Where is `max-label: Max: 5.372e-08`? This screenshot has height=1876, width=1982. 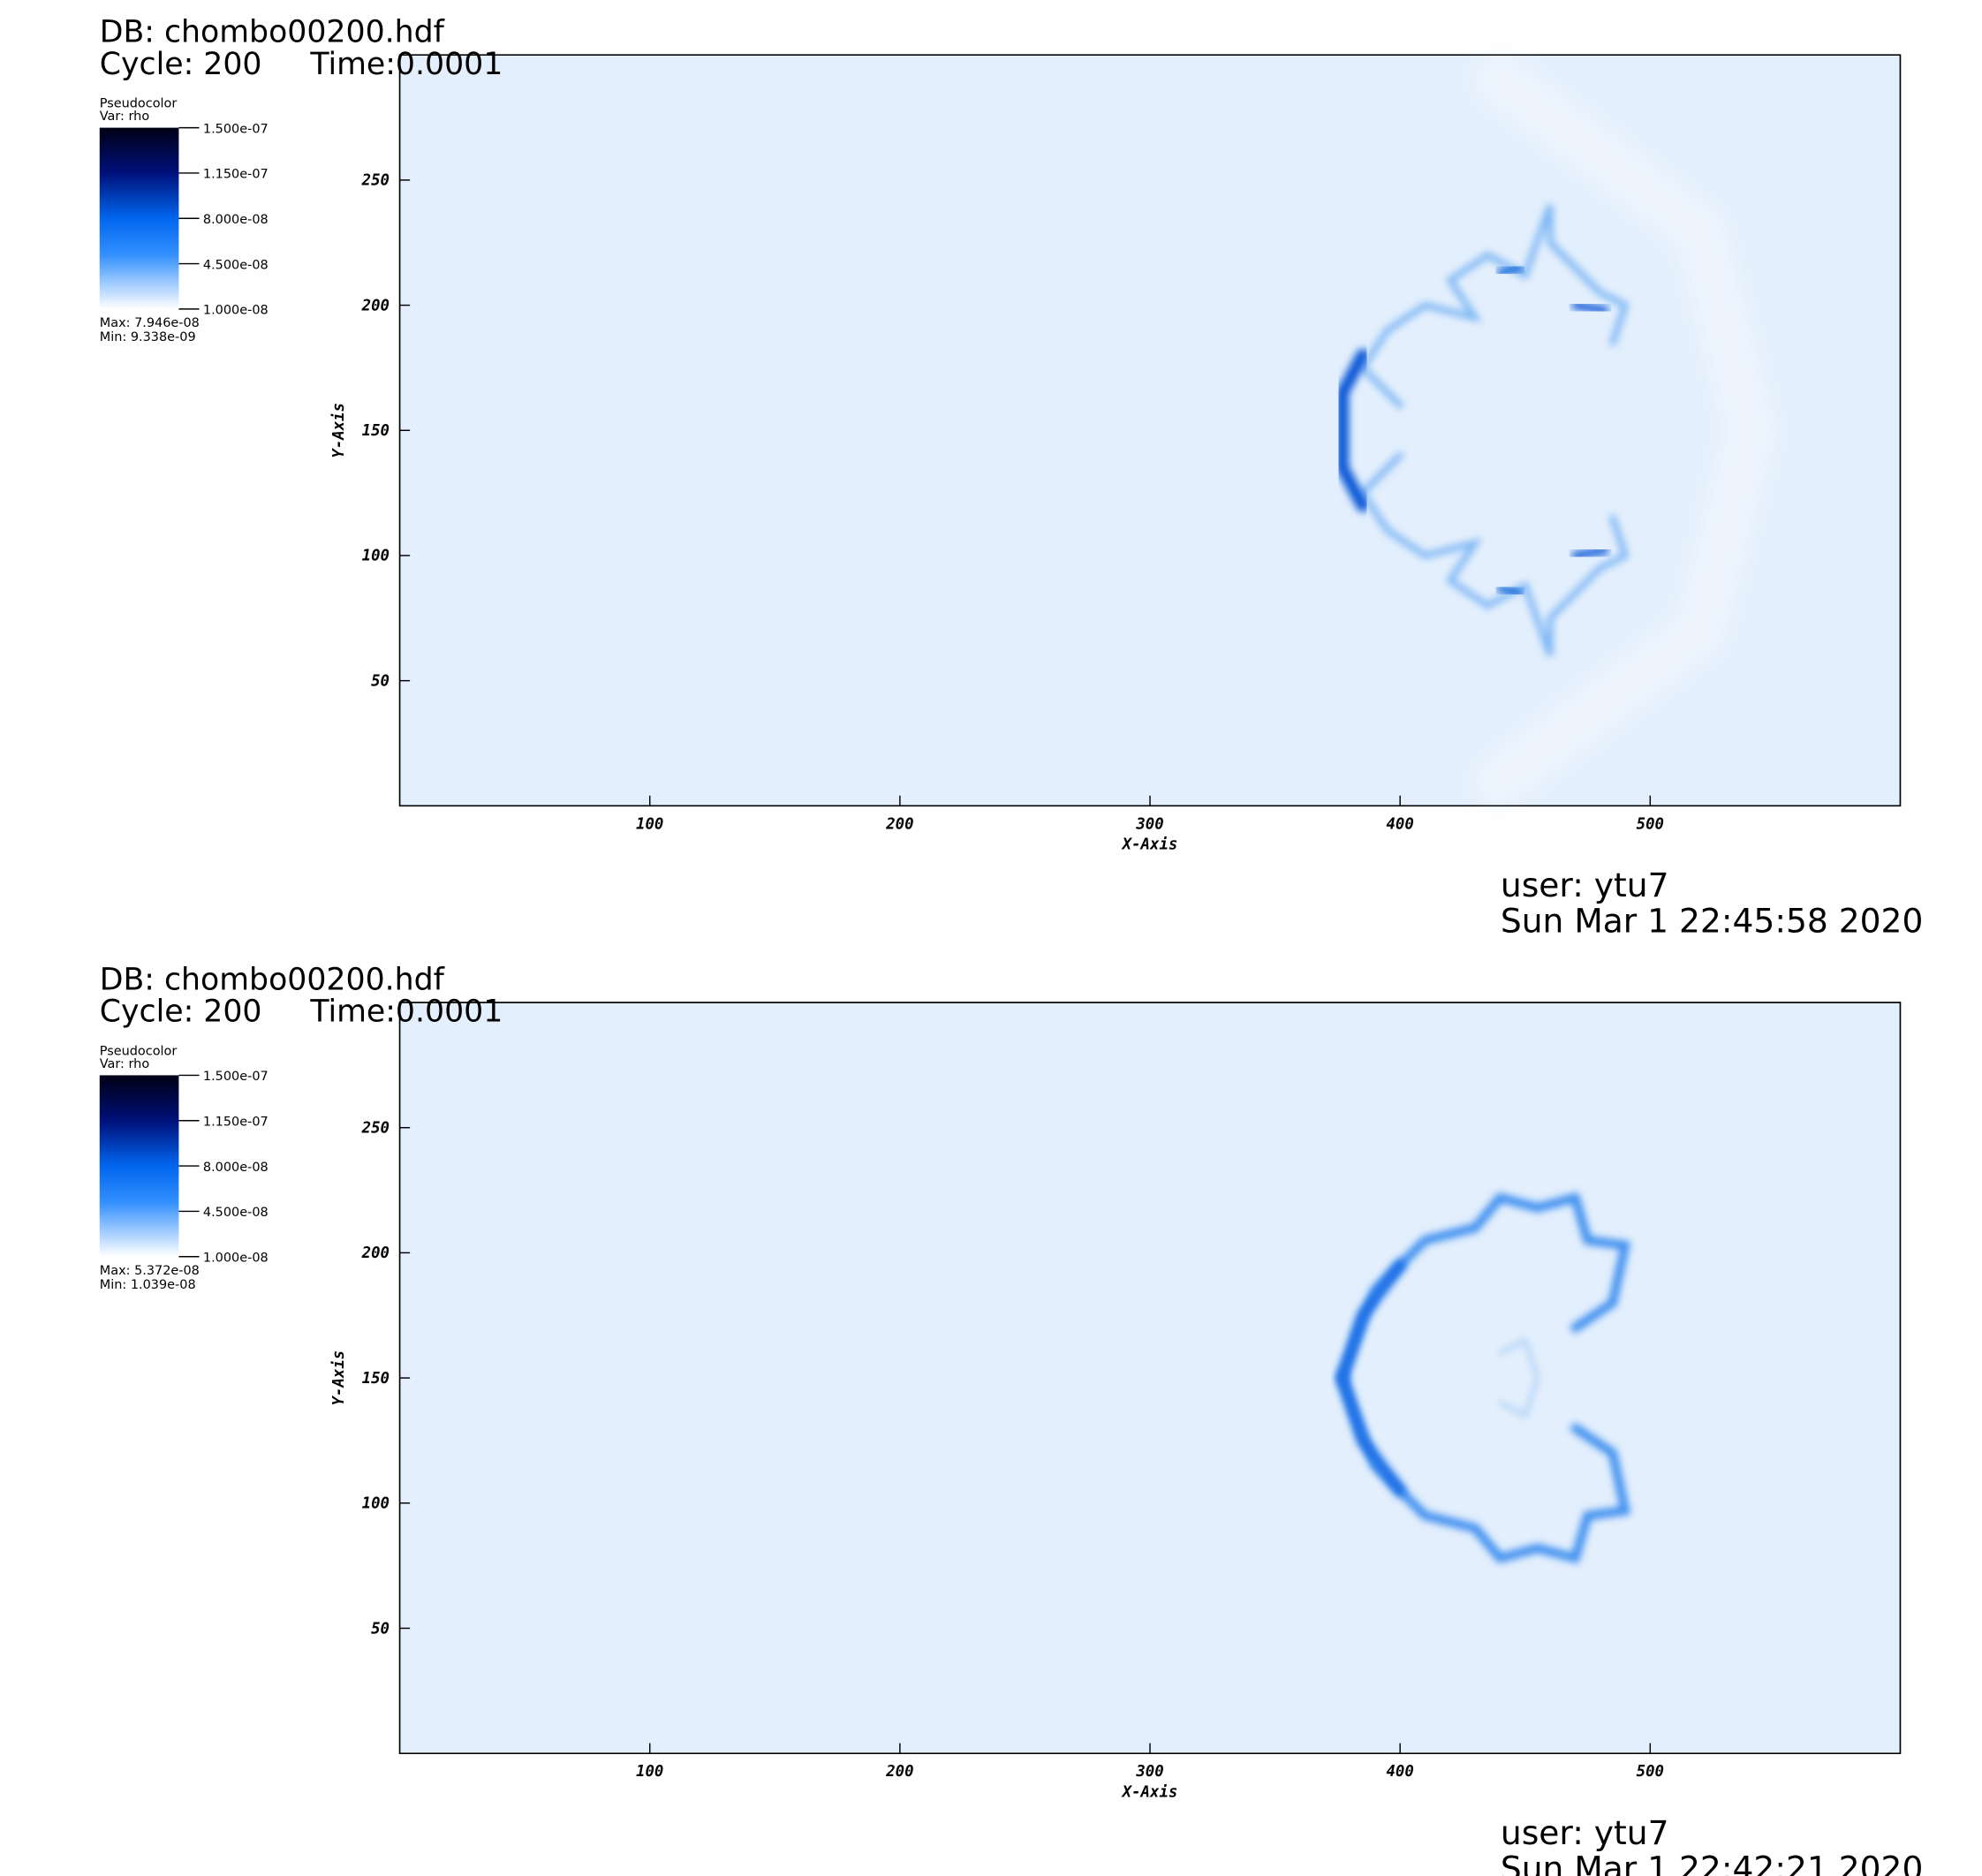 max-label: Max: 5.372e-08 is located at coordinates (150, 1271).